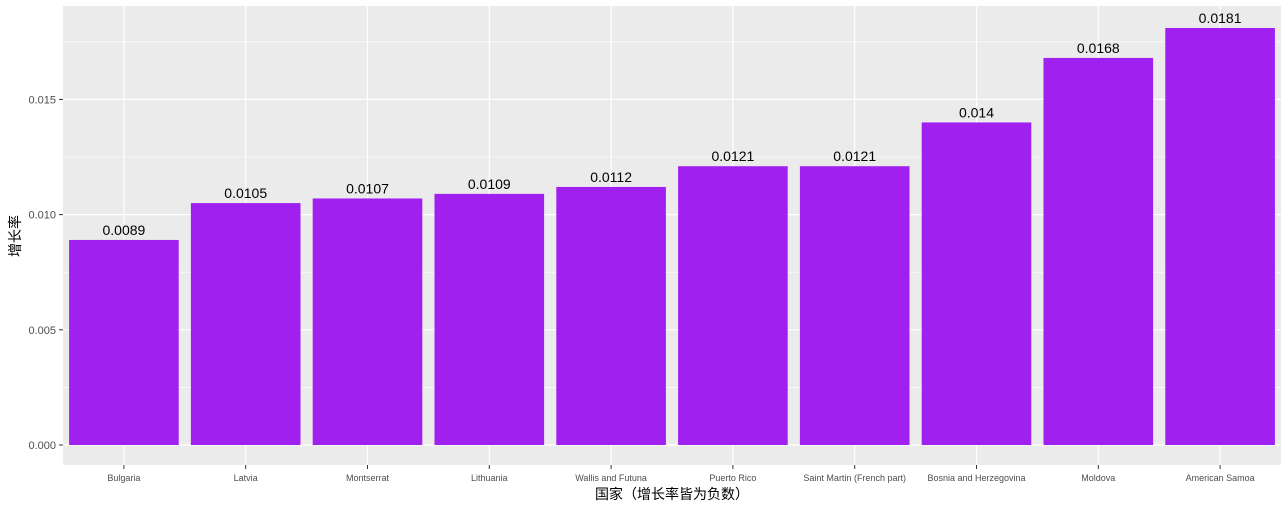 The width and height of the screenshot is (1288, 510). What do you see at coordinates (15, 236) in the screenshot?
I see `y-axis-title: 增长率` at bounding box center [15, 236].